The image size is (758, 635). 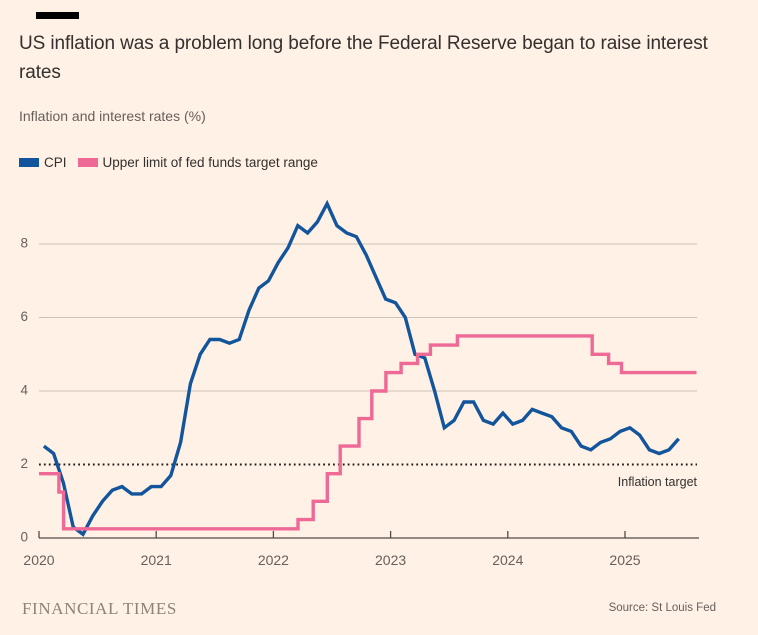 I want to click on y-tick-label: 4, so click(x=24, y=390).